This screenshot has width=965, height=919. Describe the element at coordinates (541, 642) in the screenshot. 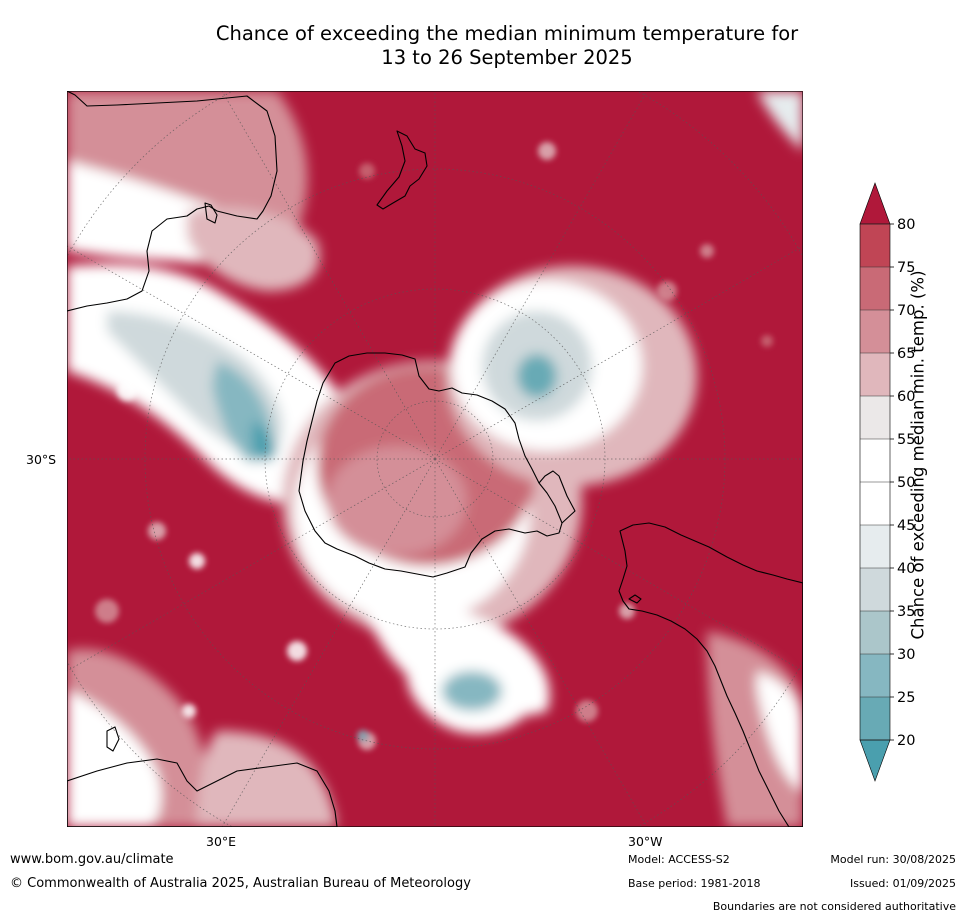

I see `graticule-meridian-30w` at that location.